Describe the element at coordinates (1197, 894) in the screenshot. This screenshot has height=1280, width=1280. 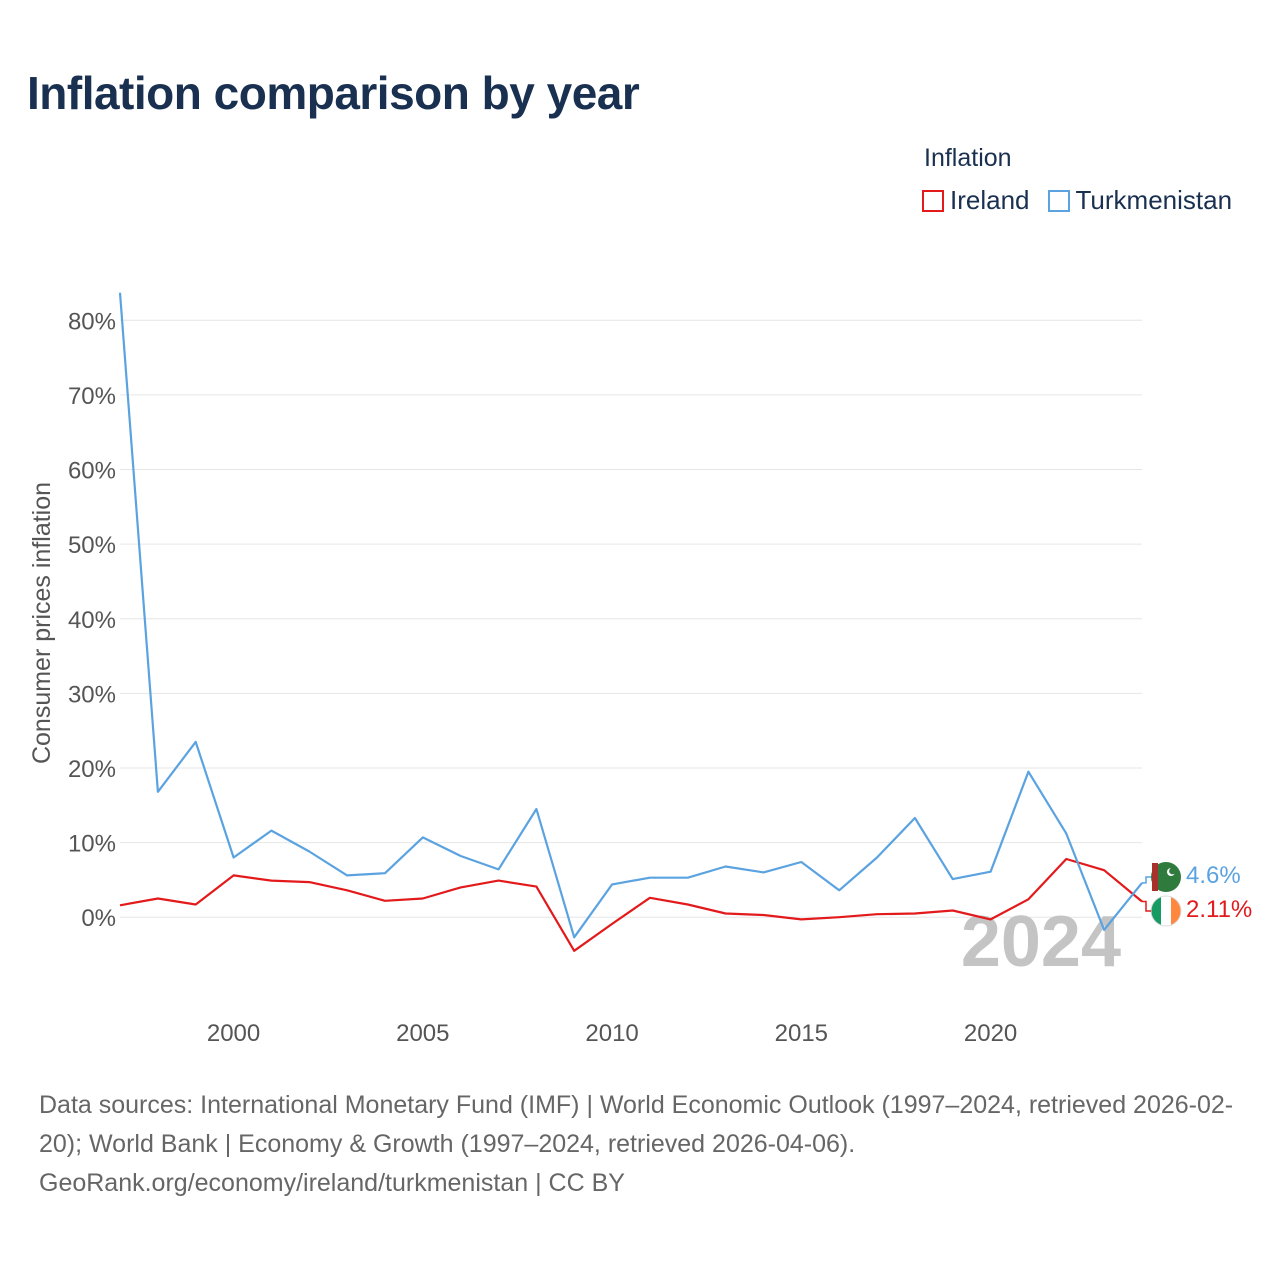
I see `end-labels: 4.6% 2.11%` at that location.